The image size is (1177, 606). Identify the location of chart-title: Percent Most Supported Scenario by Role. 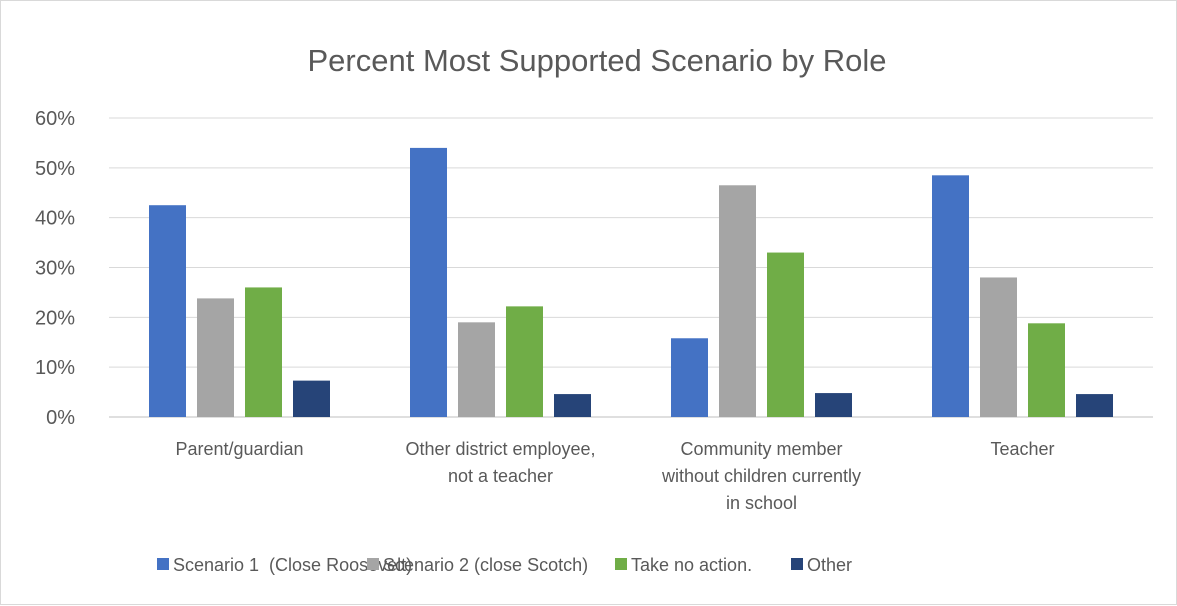
(597, 60).